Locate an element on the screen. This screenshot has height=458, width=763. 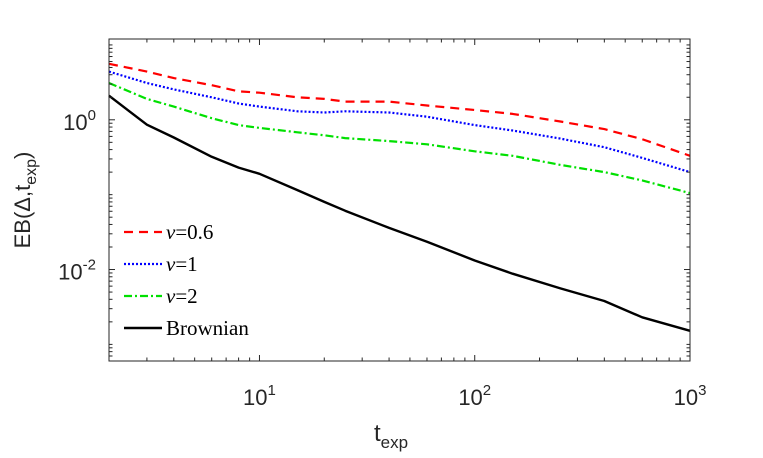
x-tick-label: 10² is located at coordinates (474, 396).